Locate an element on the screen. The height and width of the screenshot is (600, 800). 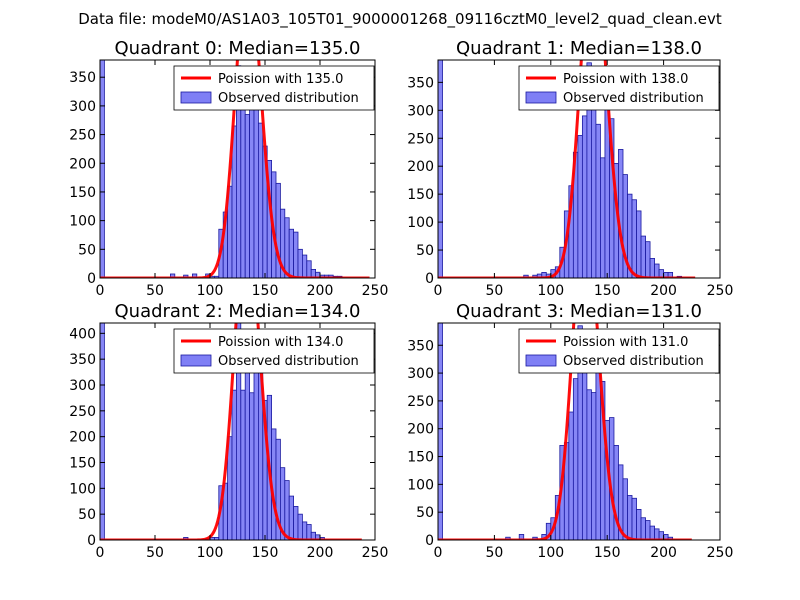
legend-line-label: Poission with 131.0 is located at coordinates (625, 342).